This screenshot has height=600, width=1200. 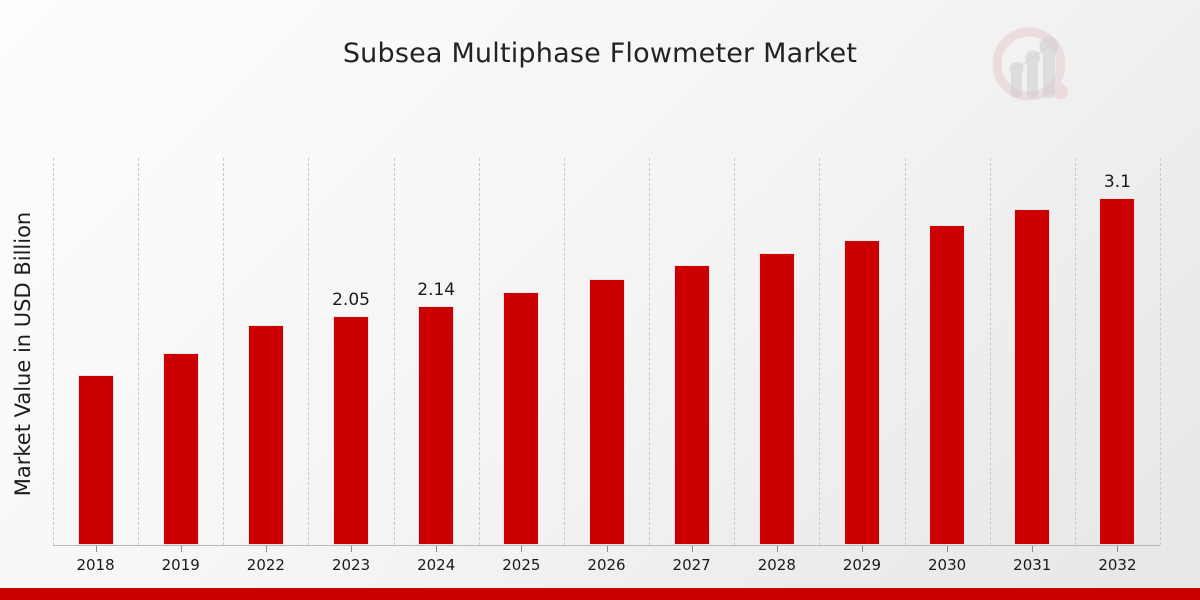 What do you see at coordinates (776, 565) in the screenshot?
I see `x-tick-label-2028: 2028` at bounding box center [776, 565].